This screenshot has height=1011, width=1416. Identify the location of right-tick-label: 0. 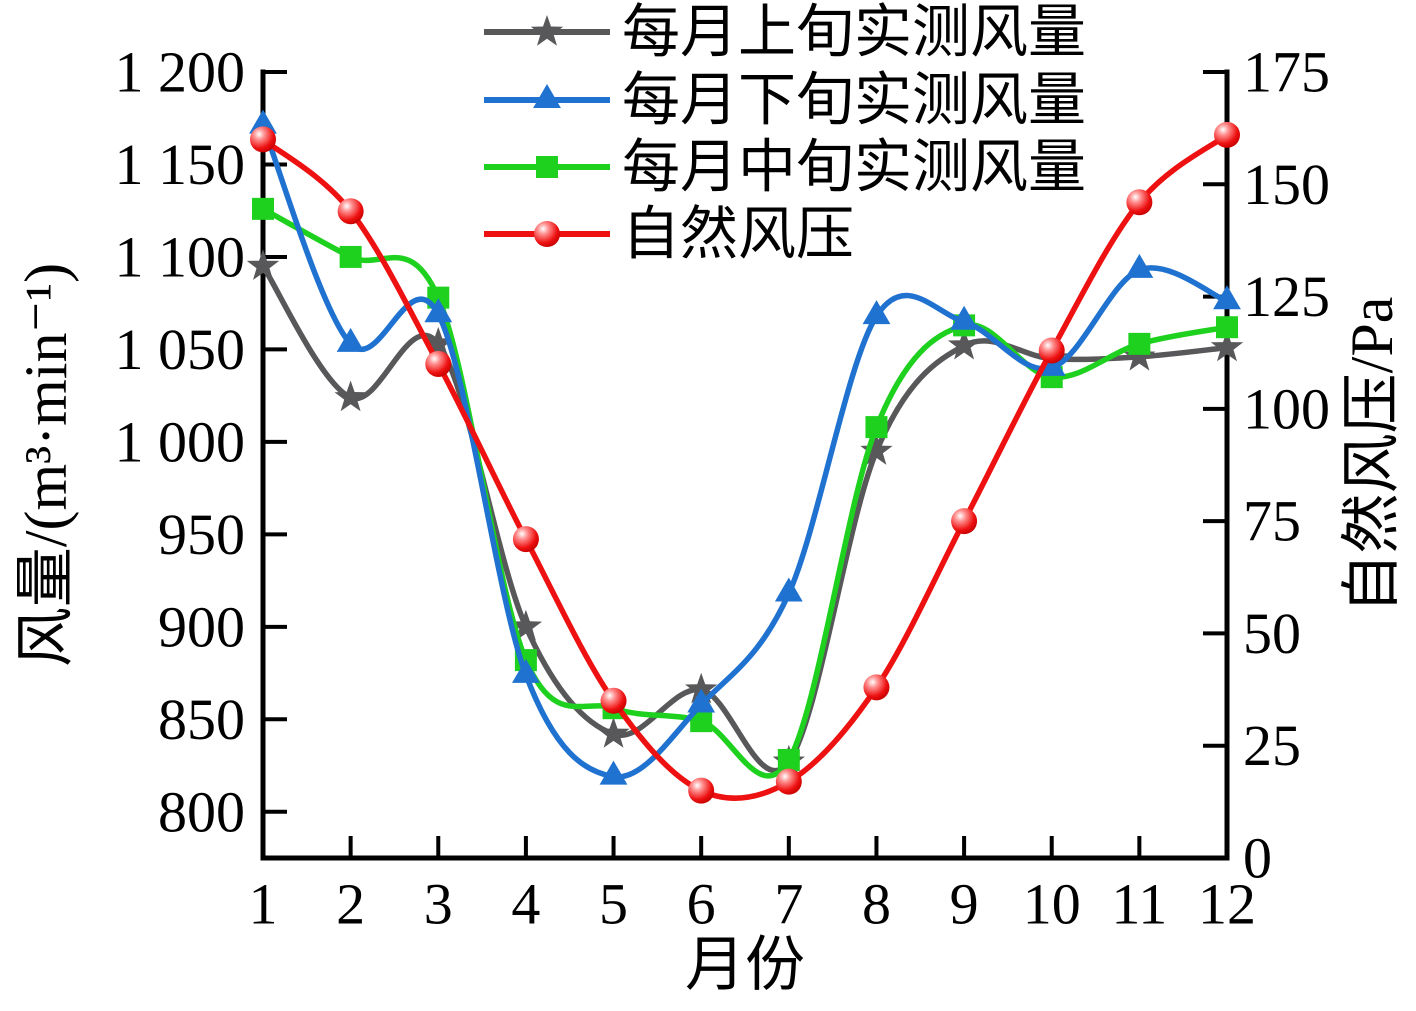
(1257, 858).